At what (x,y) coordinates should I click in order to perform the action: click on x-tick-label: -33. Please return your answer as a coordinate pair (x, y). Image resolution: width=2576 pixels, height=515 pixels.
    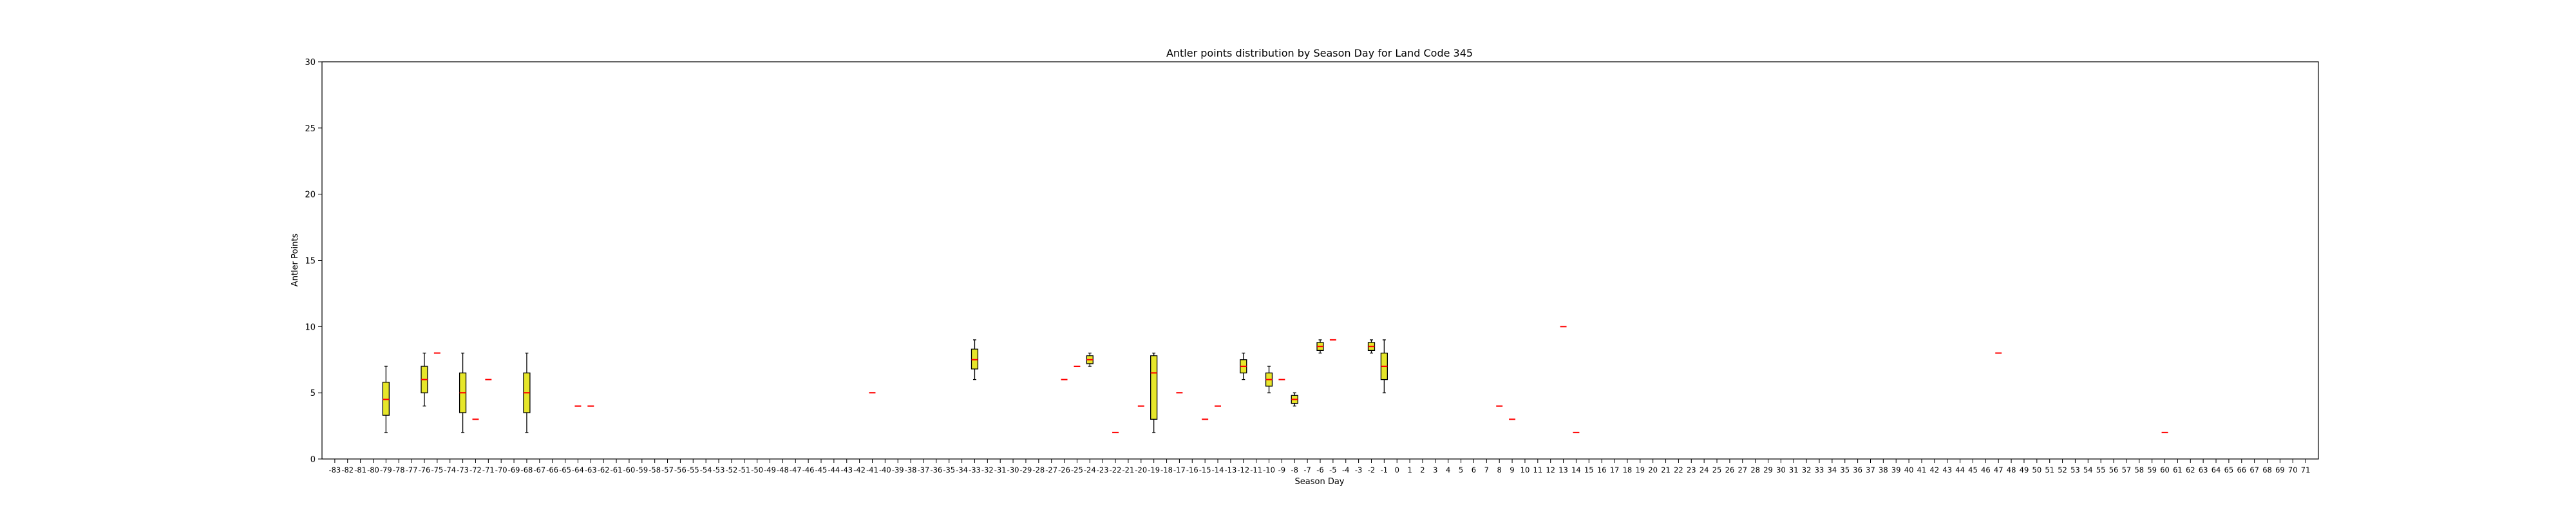
    Looking at the image, I should click on (975, 470).